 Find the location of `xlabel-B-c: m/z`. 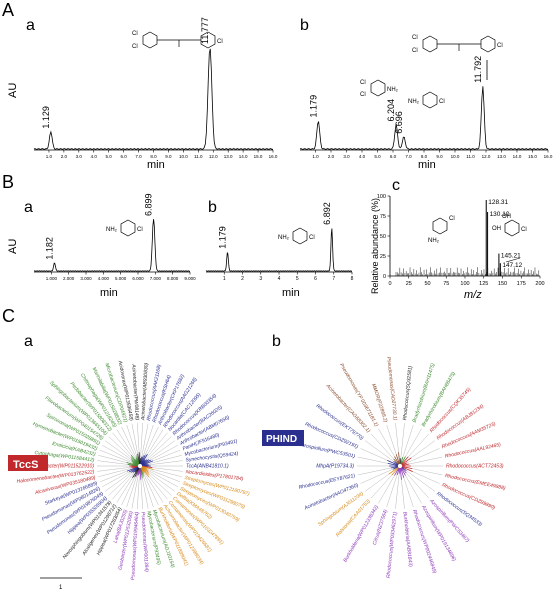

xlabel-B-c: m/z is located at coordinates (473, 295).